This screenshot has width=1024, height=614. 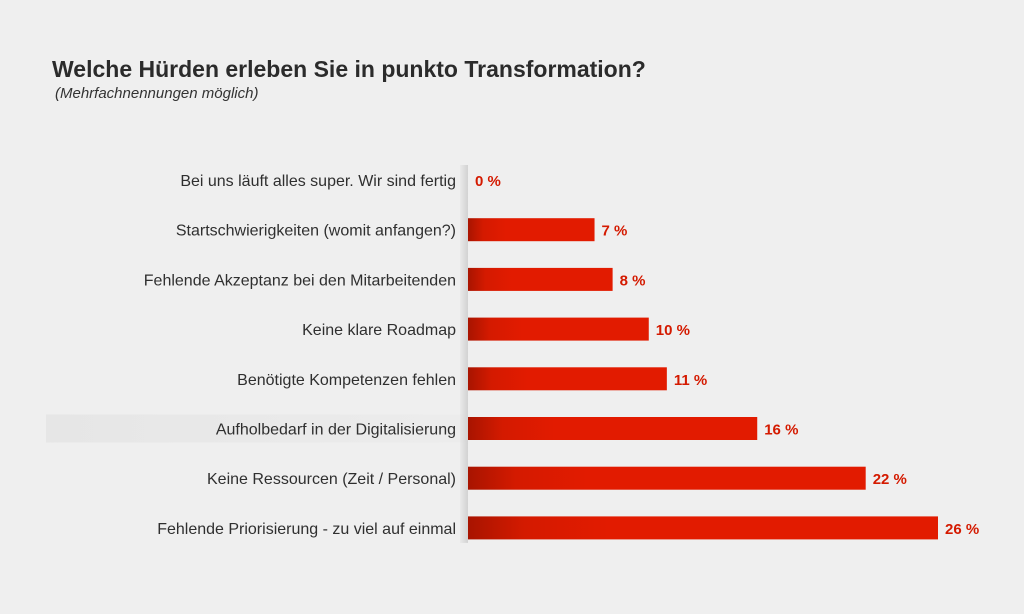 What do you see at coordinates (379, 330) in the screenshot?
I see `category-label: Keine klare Roadmap` at bounding box center [379, 330].